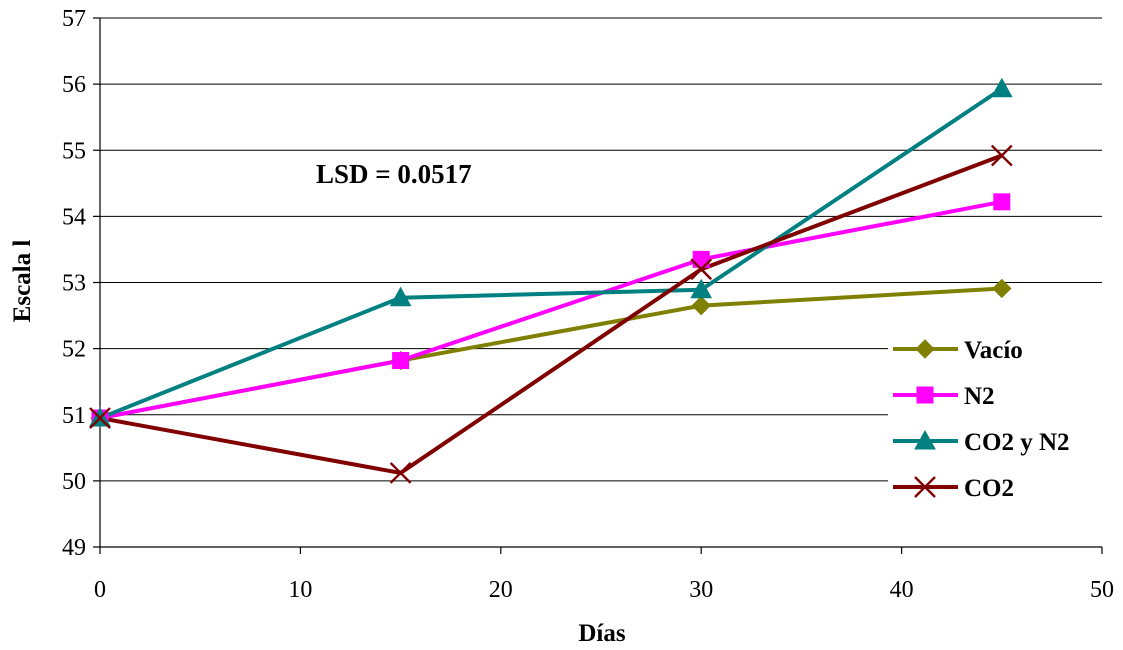  What do you see at coordinates (74, 548) in the screenshot?
I see `y-tick-label-49: 49` at bounding box center [74, 548].